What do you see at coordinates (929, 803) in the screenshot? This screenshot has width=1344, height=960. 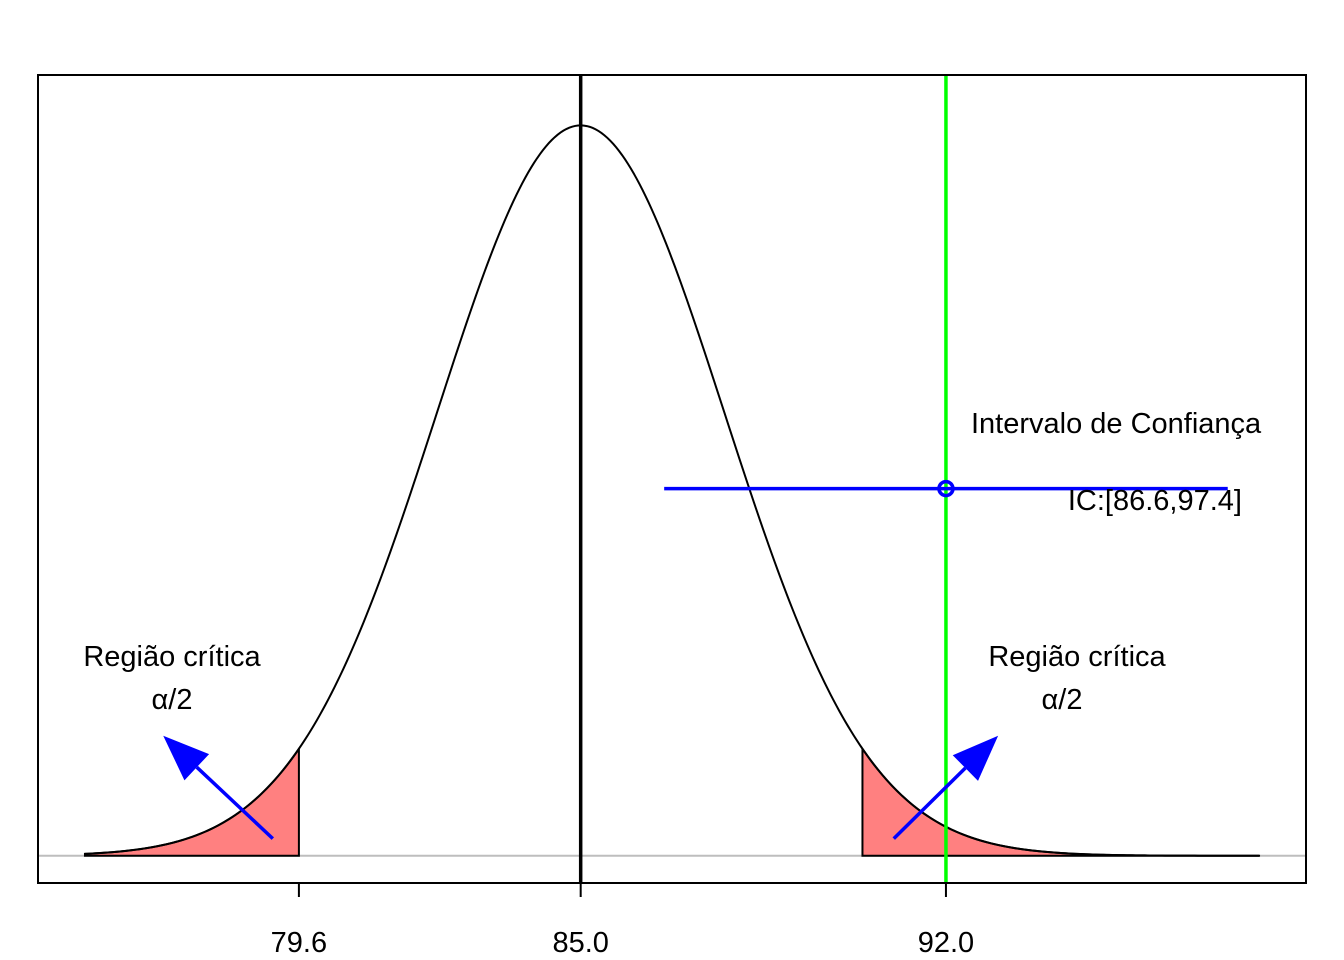 I see `arrow-shaft-right` at bounding box center [929, 803].